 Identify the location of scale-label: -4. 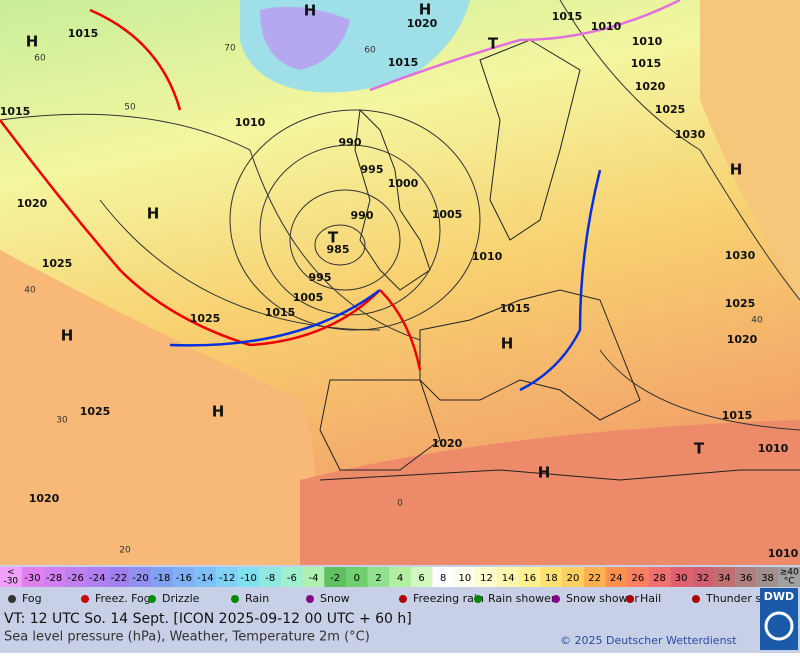
(314, 578).